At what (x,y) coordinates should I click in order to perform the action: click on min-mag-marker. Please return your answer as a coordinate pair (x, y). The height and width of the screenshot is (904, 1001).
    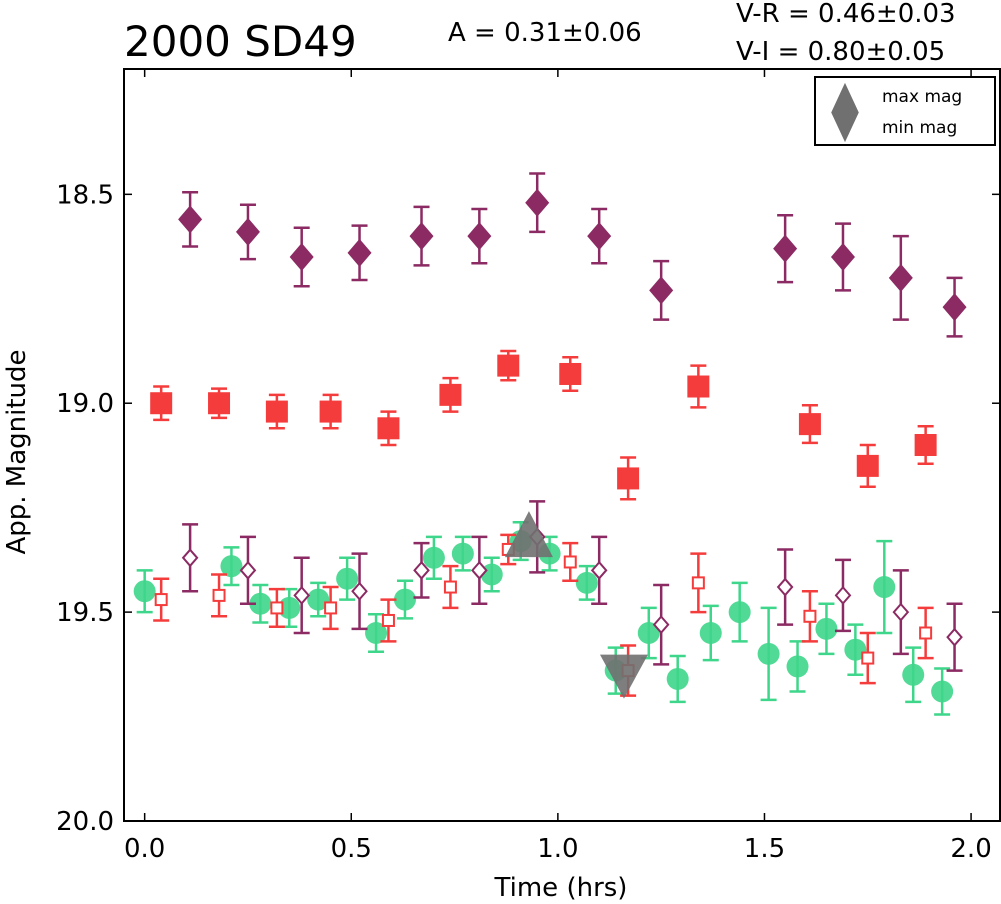
    Looking at the image, I should click on (623, 676).